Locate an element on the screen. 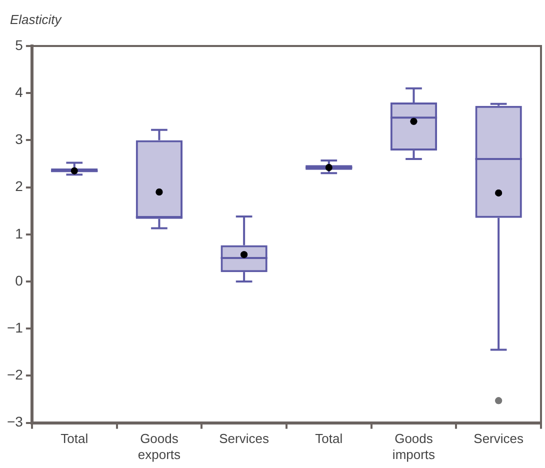 The height and width of the screenshot is (468, 545). y-tick-label: 0 is located at coordinates (19, 280).